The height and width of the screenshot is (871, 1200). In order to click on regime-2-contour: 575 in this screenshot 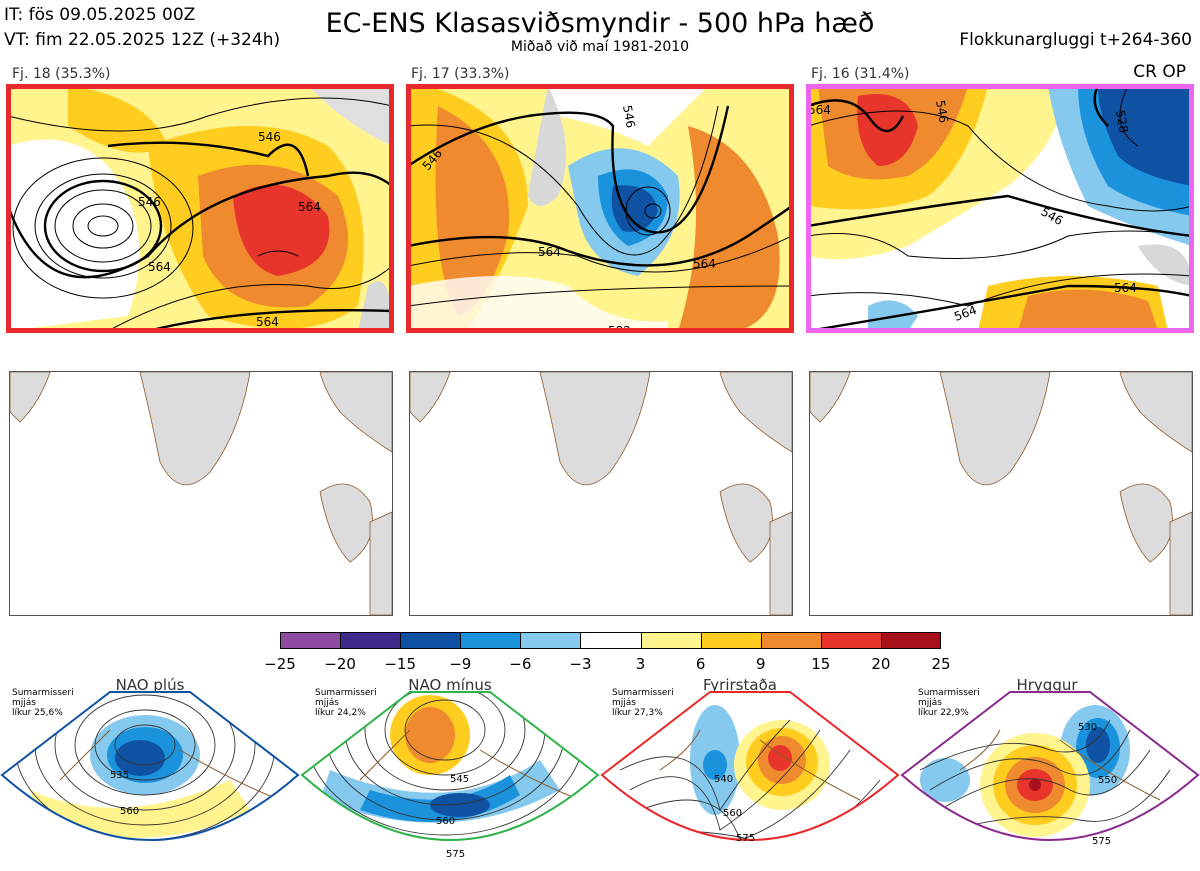, I will do `click(455, 854)`.